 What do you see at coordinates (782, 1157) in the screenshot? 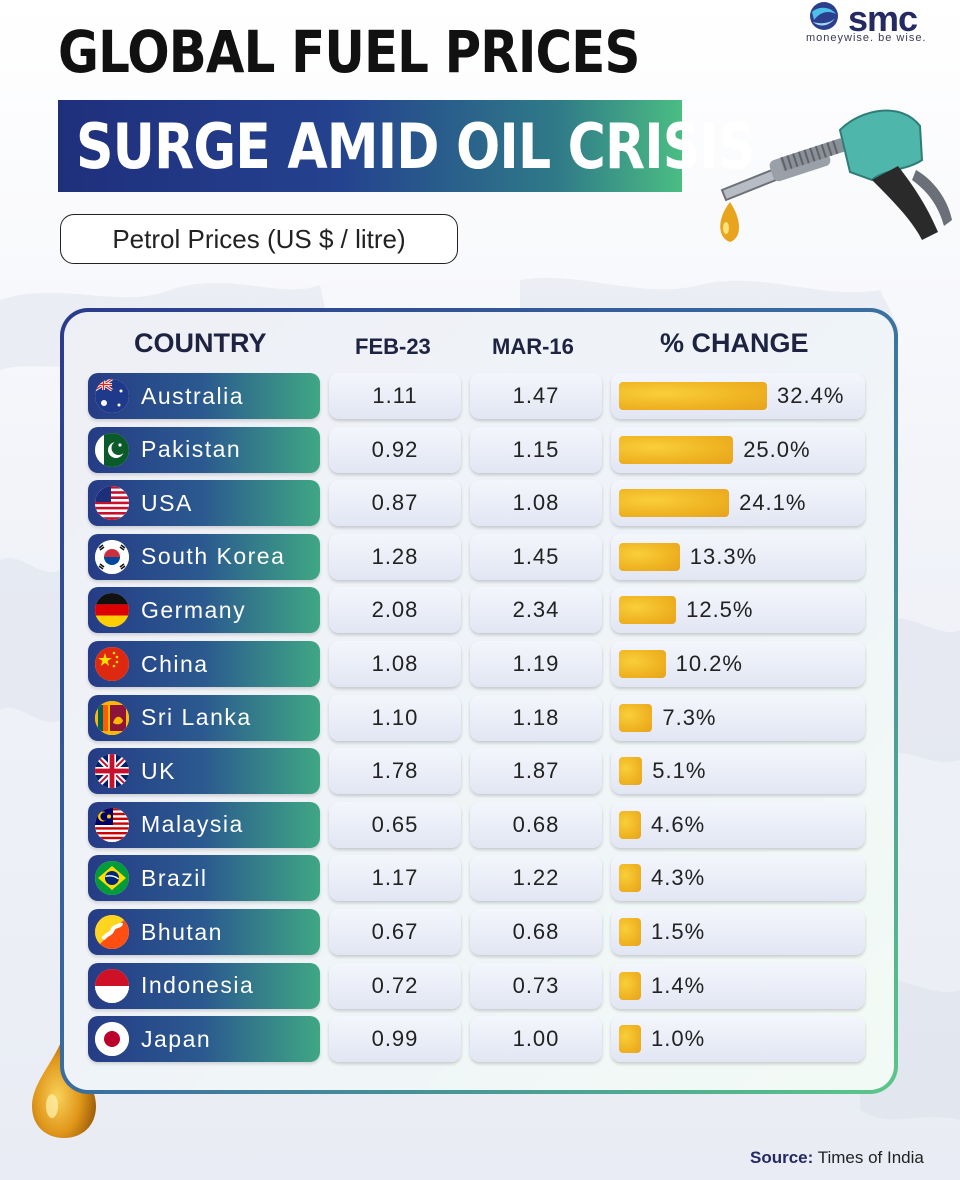
I see `source-label: Source:` at bounding box center [782, 1157].